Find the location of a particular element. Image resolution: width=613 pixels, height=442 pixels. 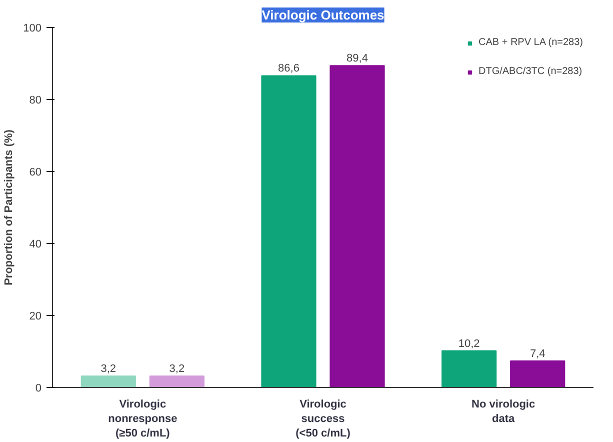

data-label: 10,2 is located at coordinates (469, 344).